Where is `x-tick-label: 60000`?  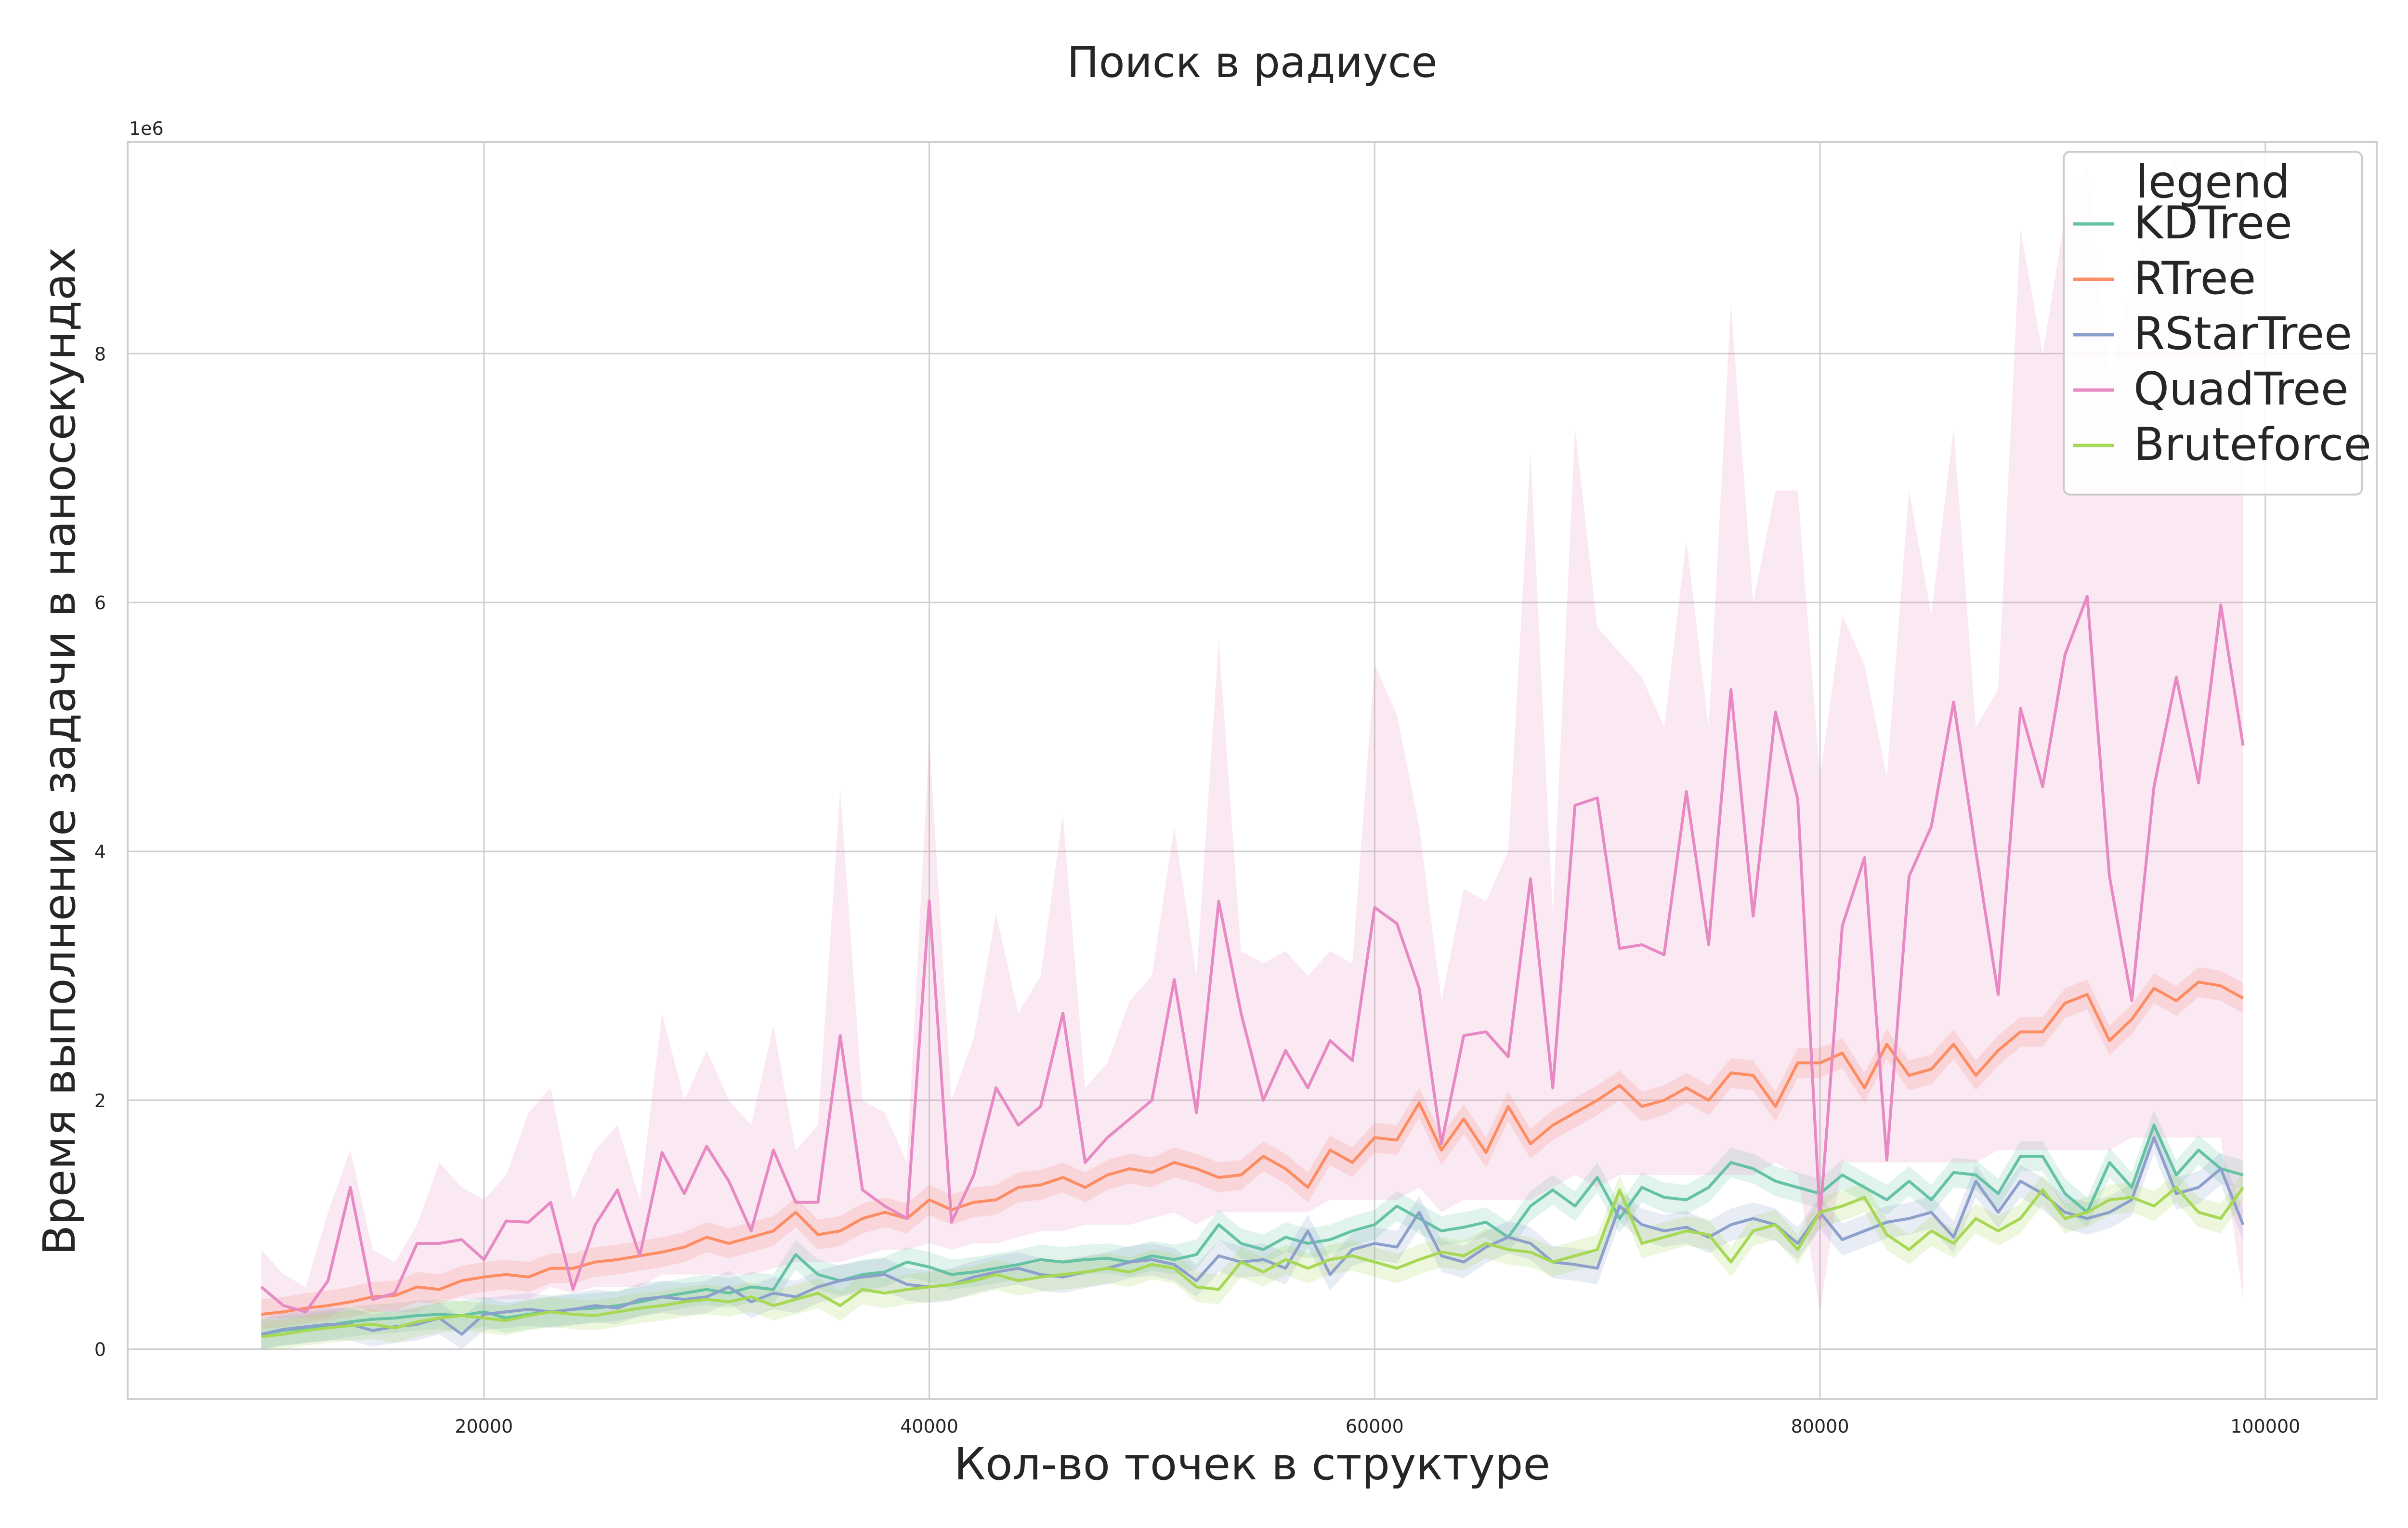 x-tick-label: 60000 is located at coordinates (1375, 1426).